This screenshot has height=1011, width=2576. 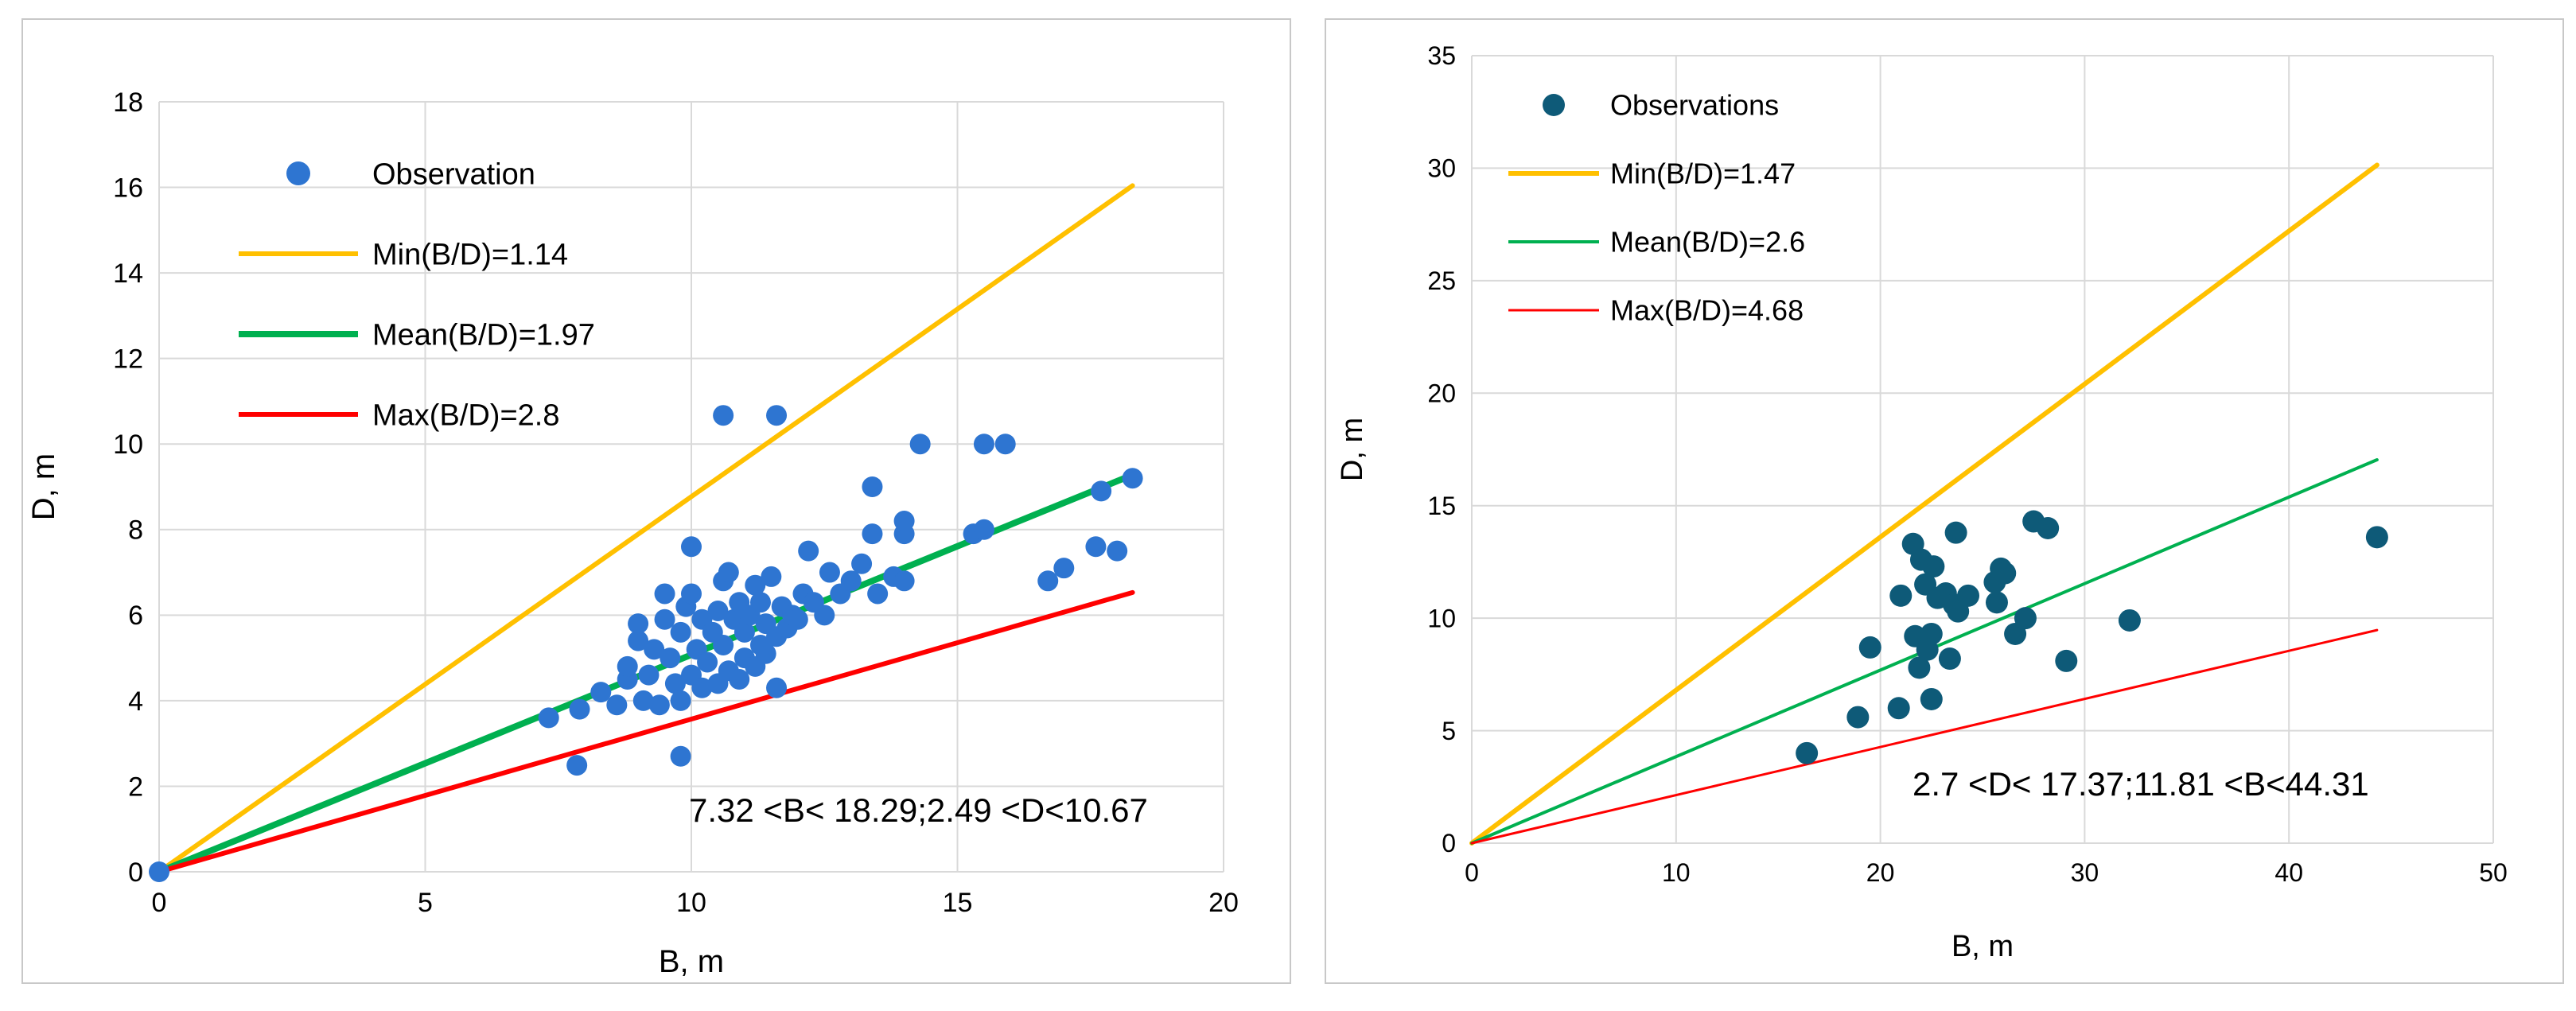 What do you see at coordinates (1442, 55) in the screenshot?
I see `y-tick-label: 35` at bounding box center [1442, 55].